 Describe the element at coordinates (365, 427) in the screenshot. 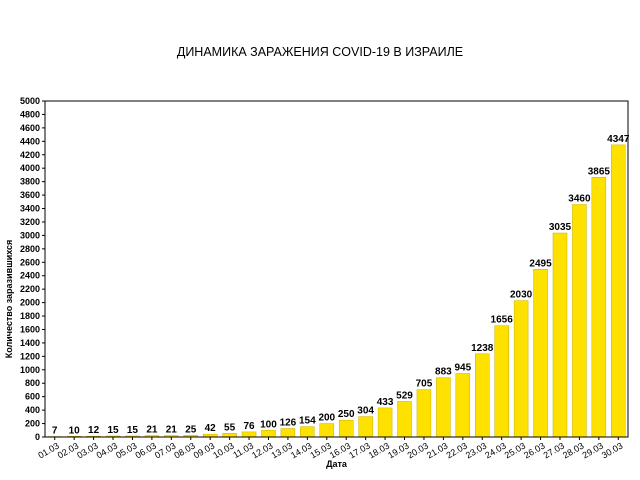

I see `bar-17.03` at that location.